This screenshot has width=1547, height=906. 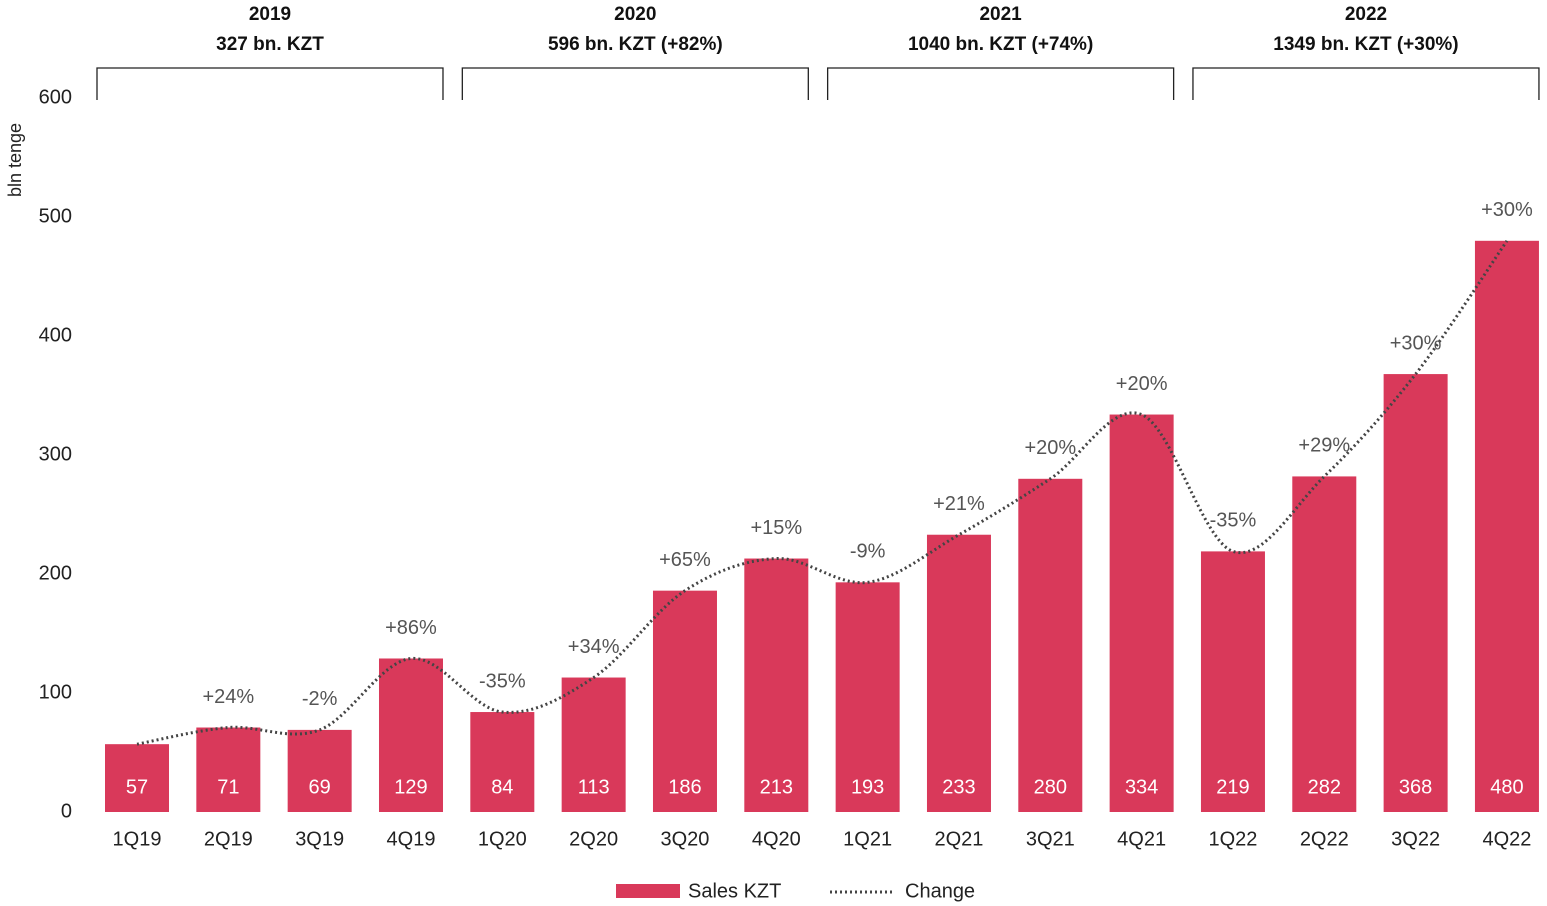 I want to click on x-tick-label: 1Q20, so click(x=502, y=839).